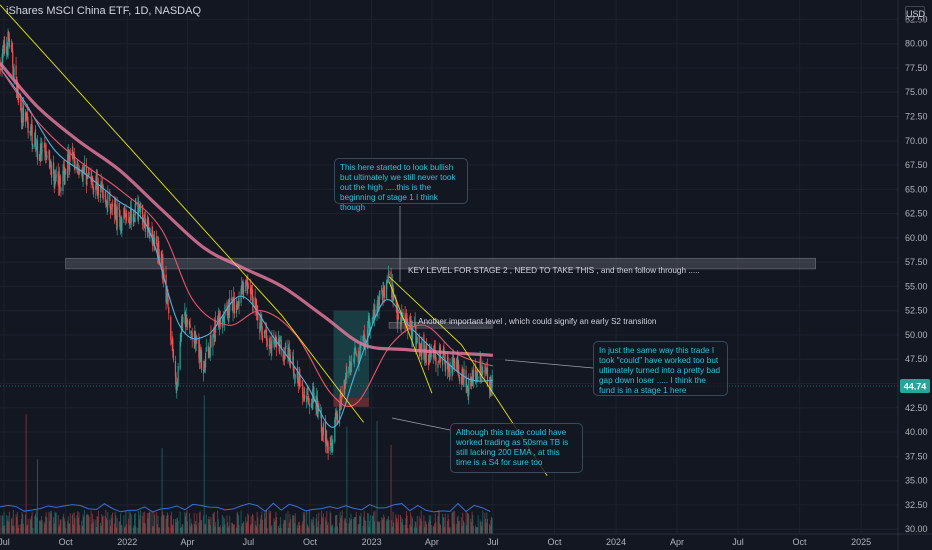  What do you see at coordinates (916, 262) in the screenshot?
I see `y-tick-label: 57.50` at bounding box center [916, 262].